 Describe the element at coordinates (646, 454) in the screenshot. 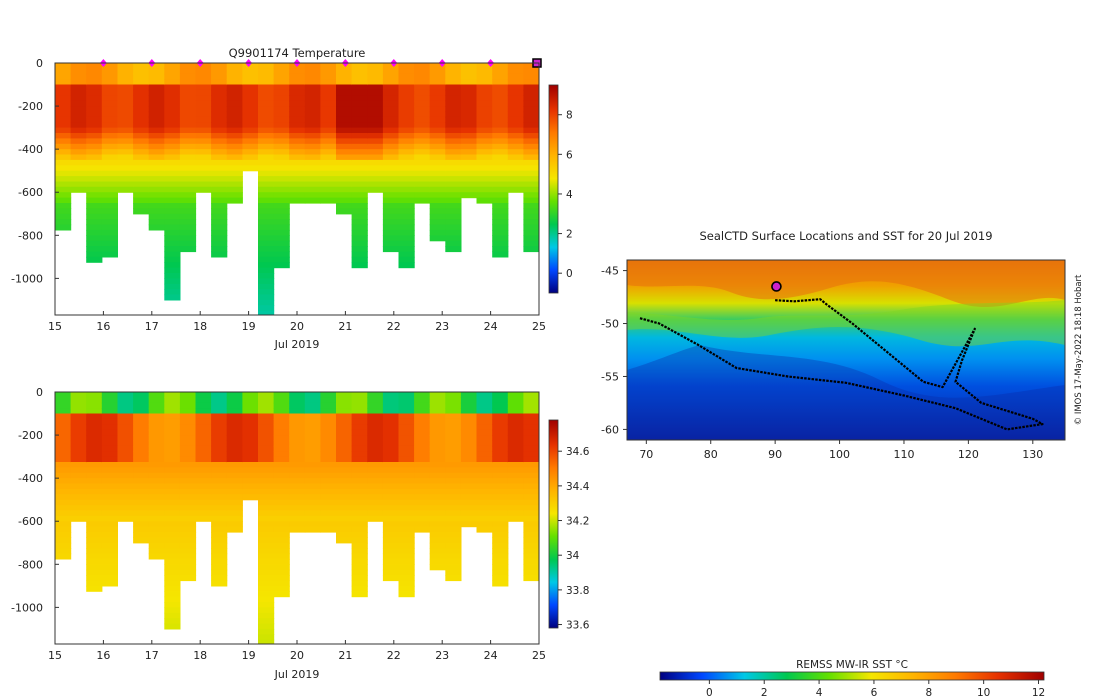

I see `lon-tick-label: 70` at that location.